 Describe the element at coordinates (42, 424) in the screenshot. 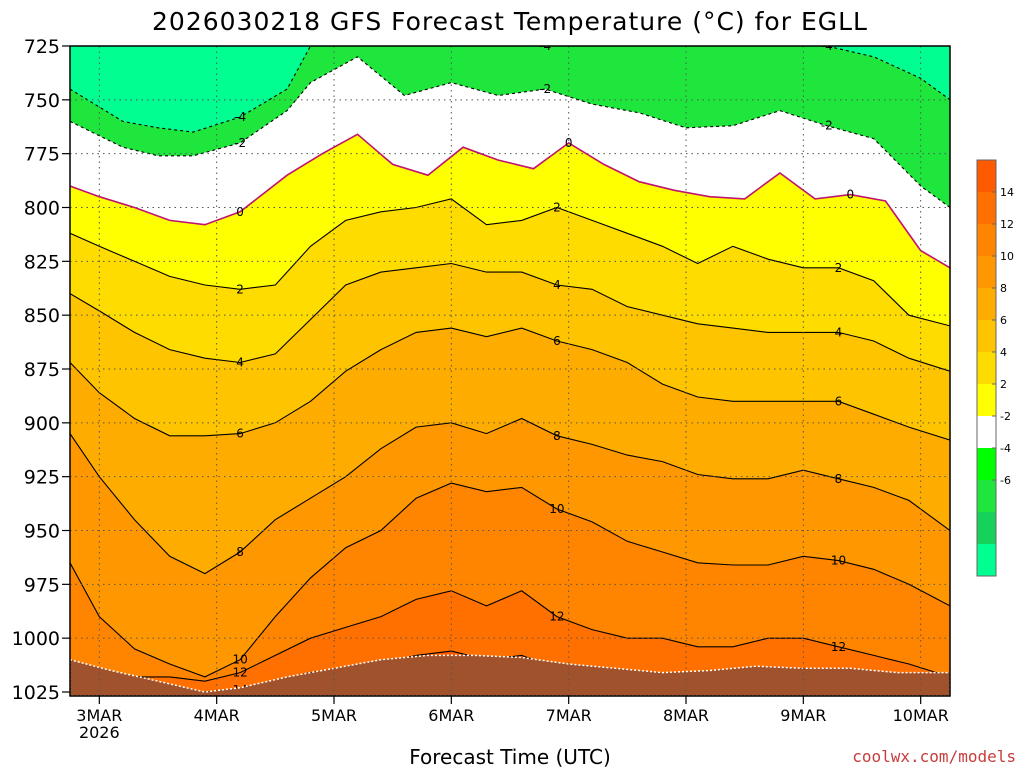

I see `y-tick-label: 900` at that location.